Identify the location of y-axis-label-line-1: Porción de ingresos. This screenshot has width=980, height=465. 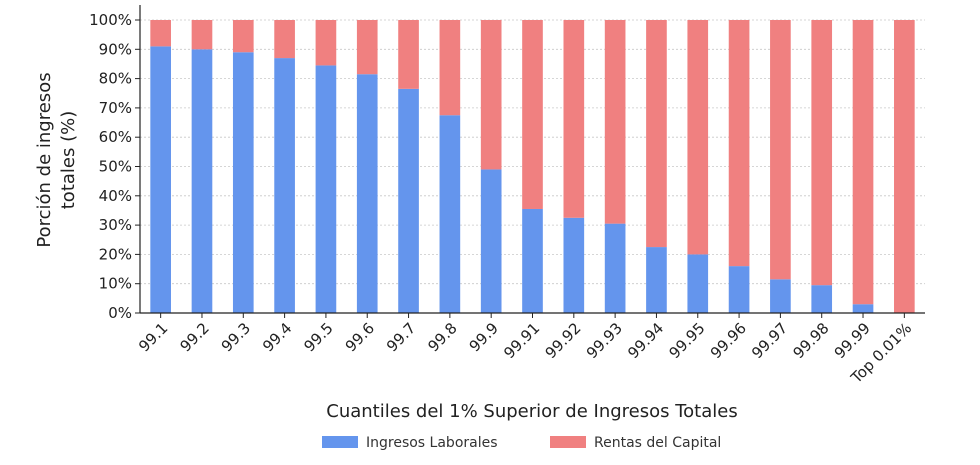
(44, 159).